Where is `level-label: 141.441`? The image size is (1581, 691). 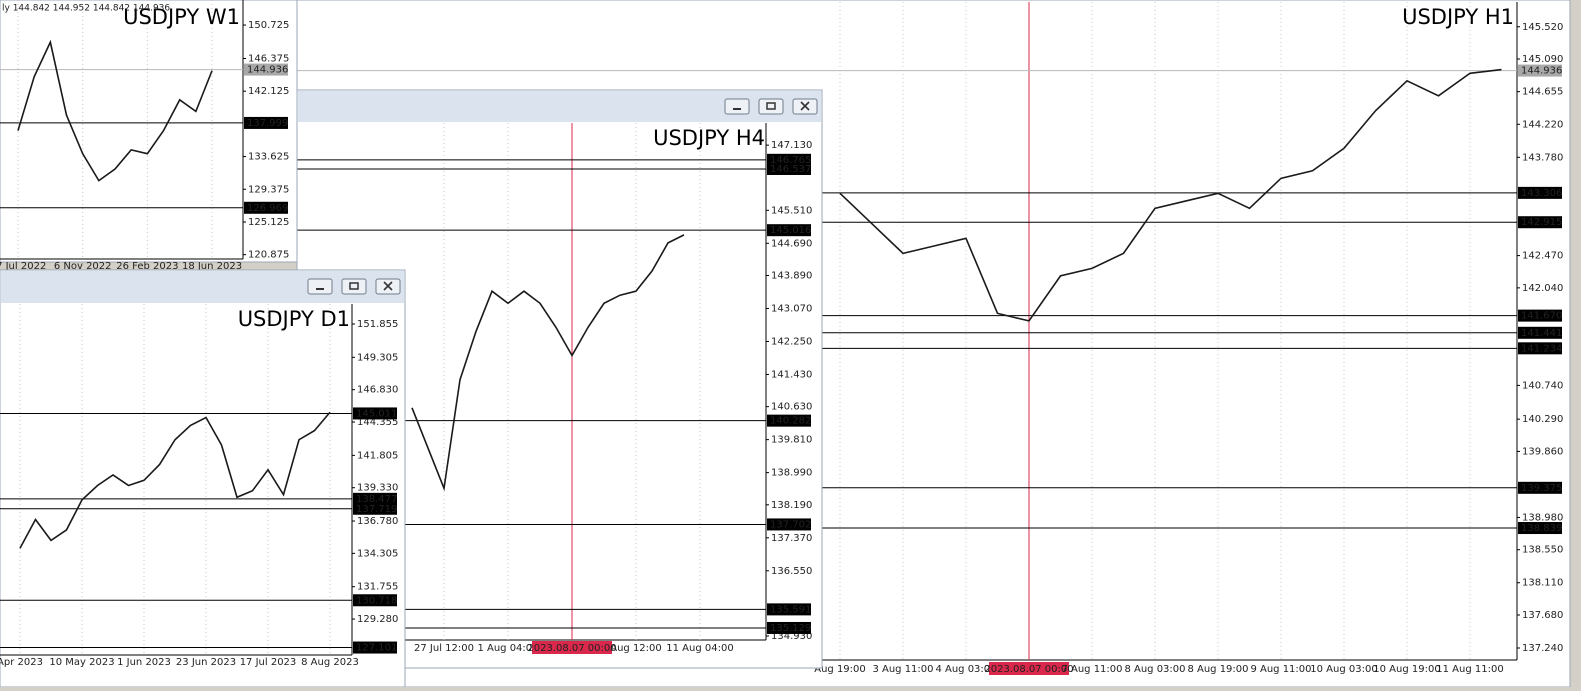
level-label: 141.441 is located at coordinates (1541, 333).